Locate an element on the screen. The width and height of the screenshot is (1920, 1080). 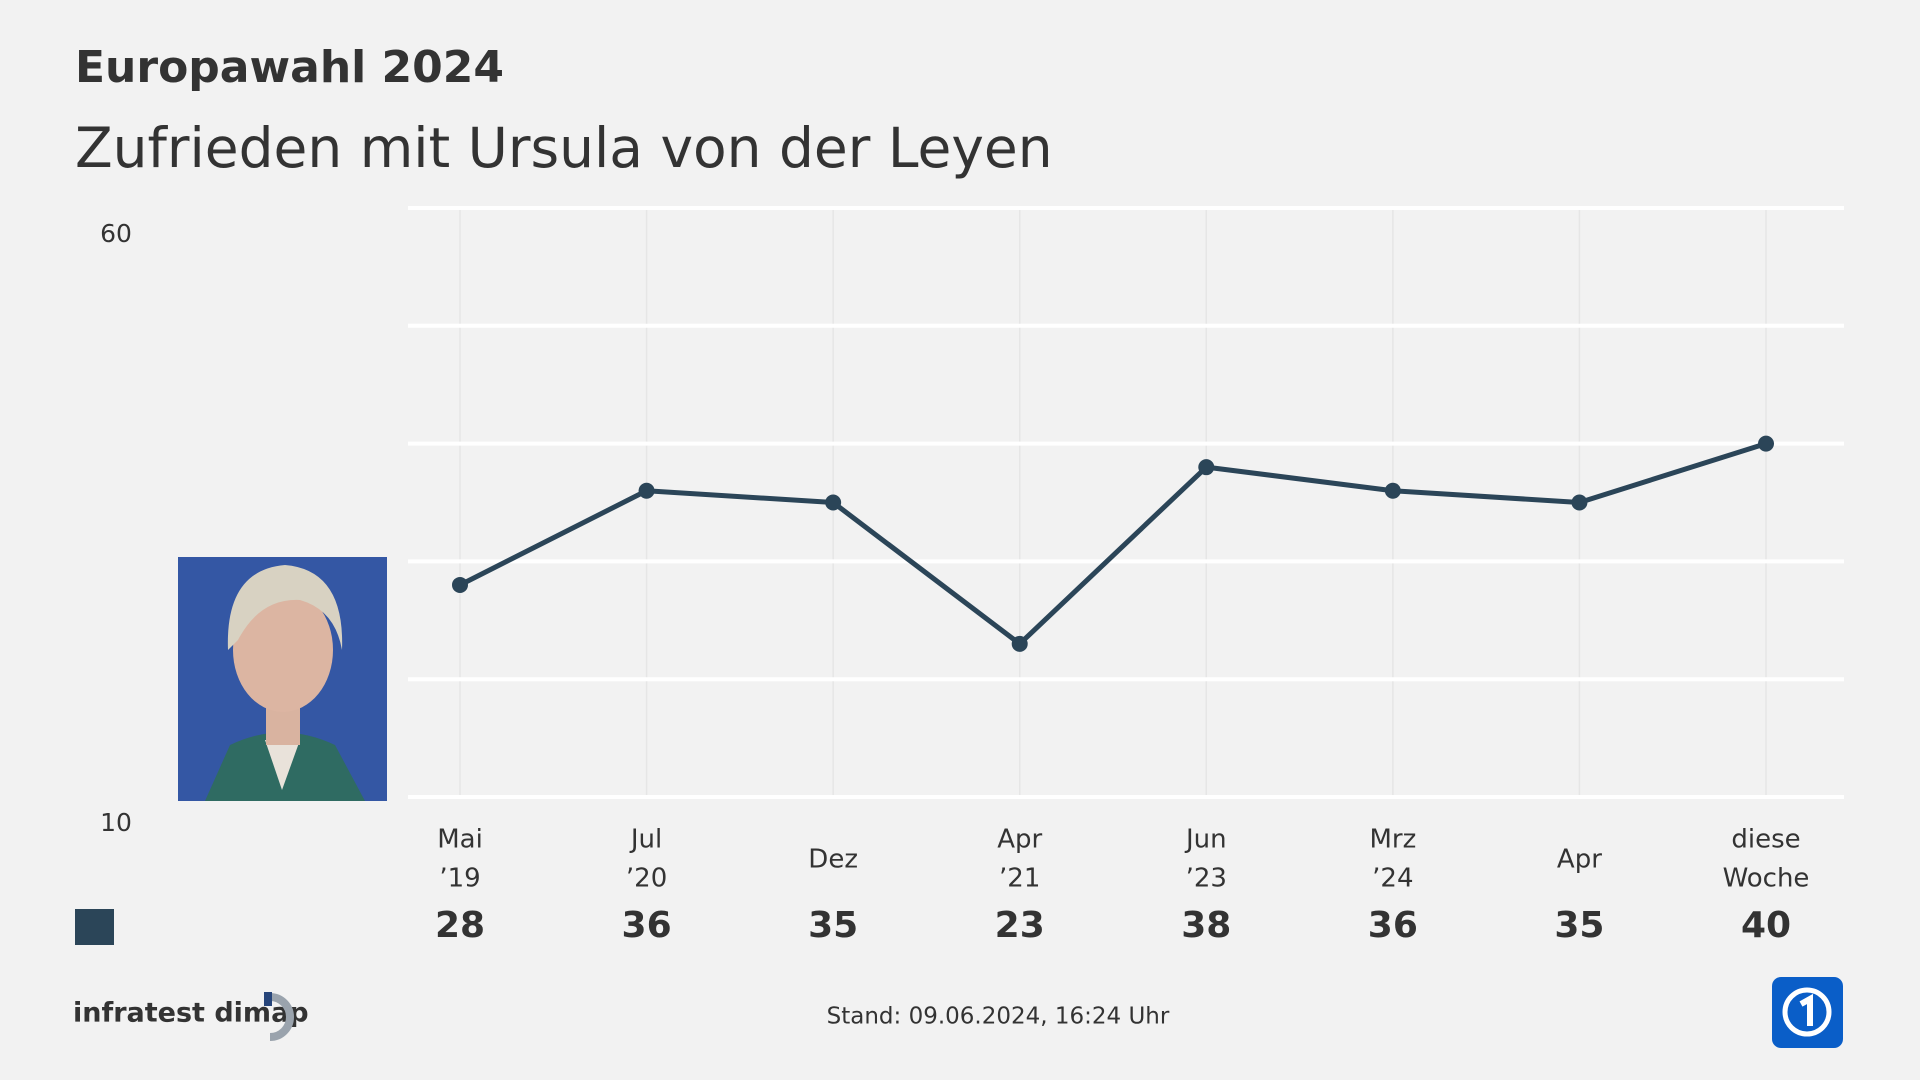
x-tick-label: ’24 is located at coordinates (1392, 879).